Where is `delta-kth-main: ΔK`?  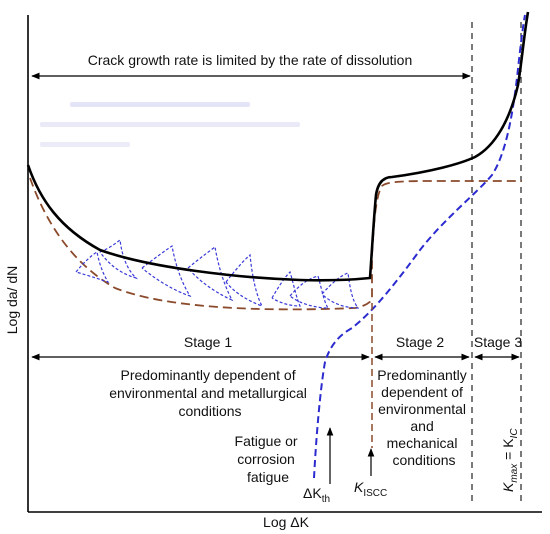
delta-kth-main: ΔK is located at coordinates (312, 493).